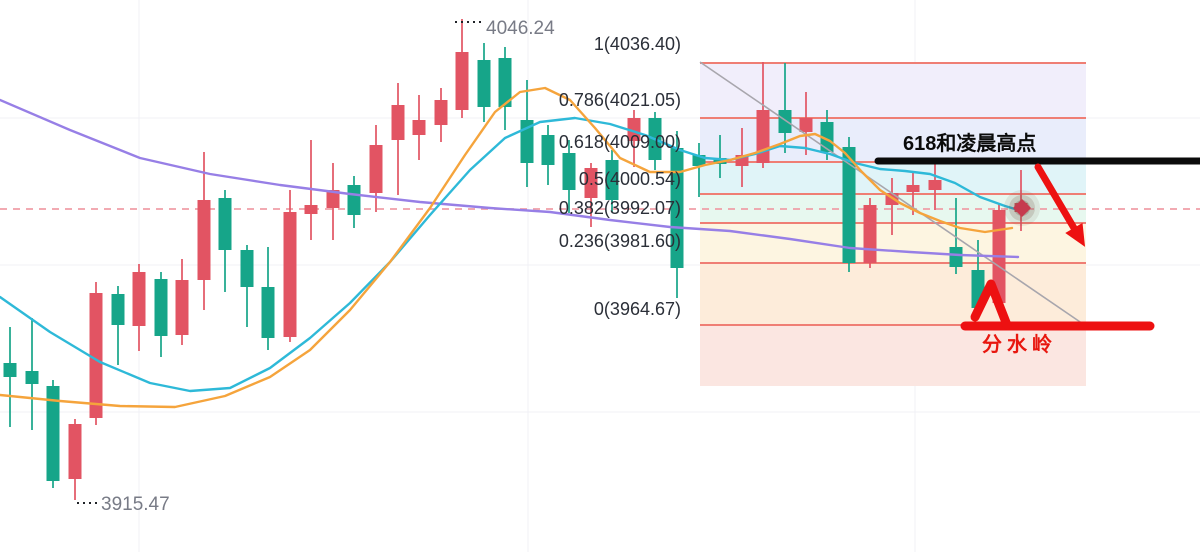 The height and width of the screenshot is (552, 1200). What do you see at coordinates (637, 44) in the screenshot?
I see `fib-level-label-1: 1(4036.40)` at bounding box center [637, 44].